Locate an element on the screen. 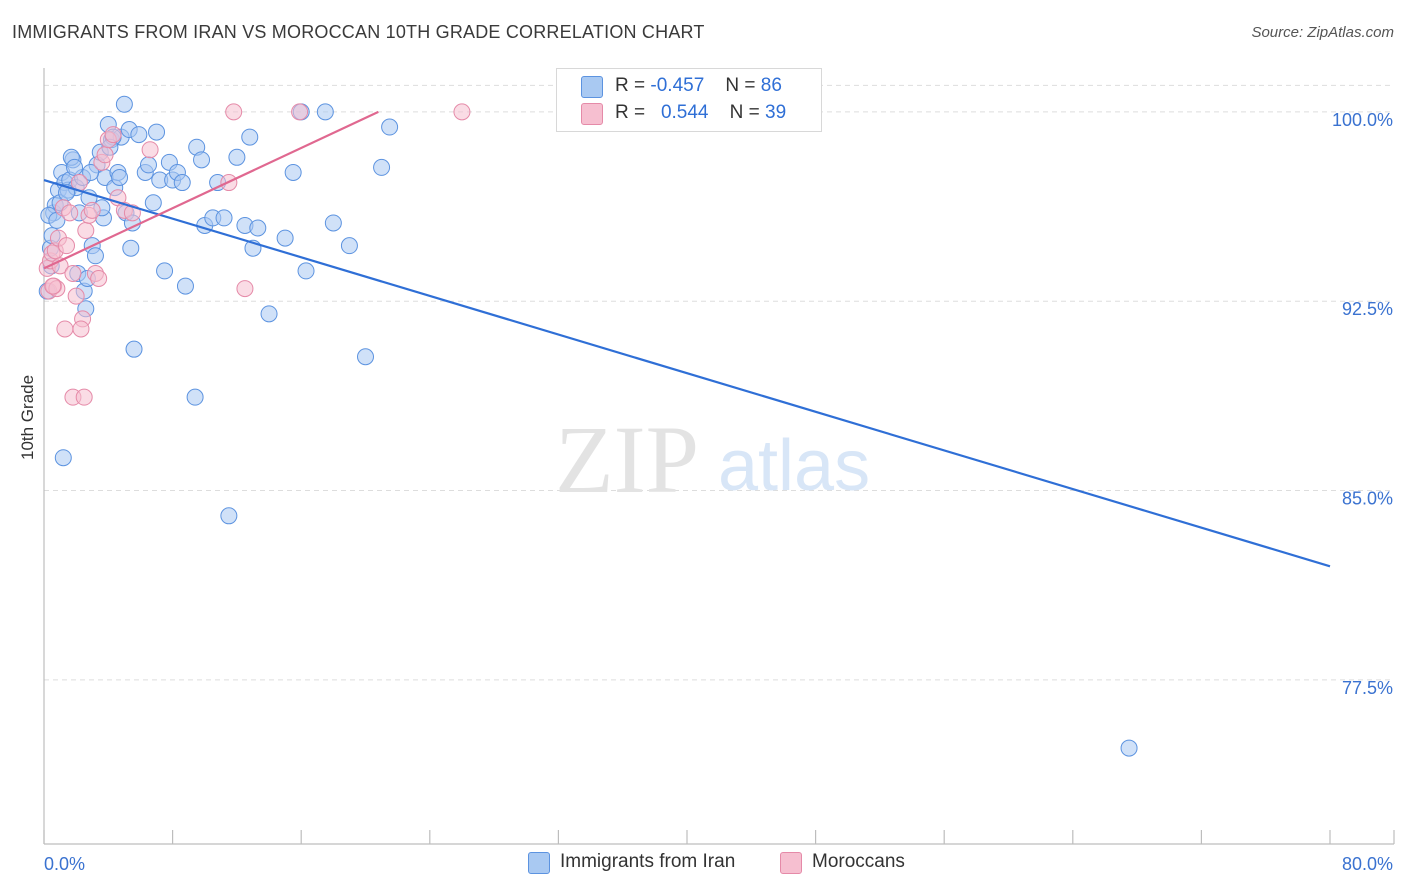 Image resolution: width=1406 pixels, height=892 pixels. watermark: ZIP atlas is located at coordinates (712, 459).